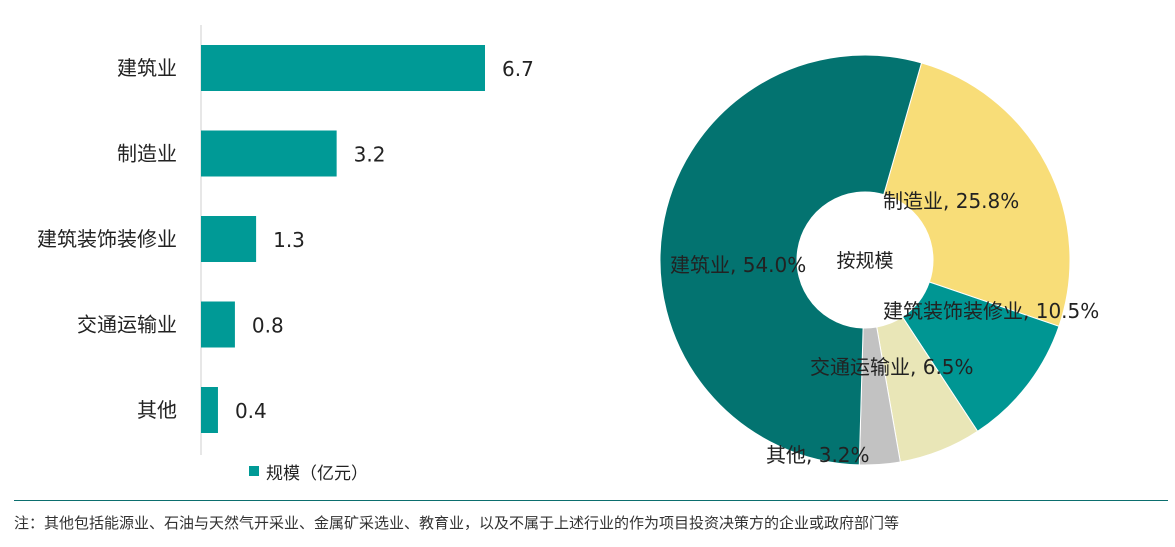  I want to click on footnote-divider, so click(591, 500).